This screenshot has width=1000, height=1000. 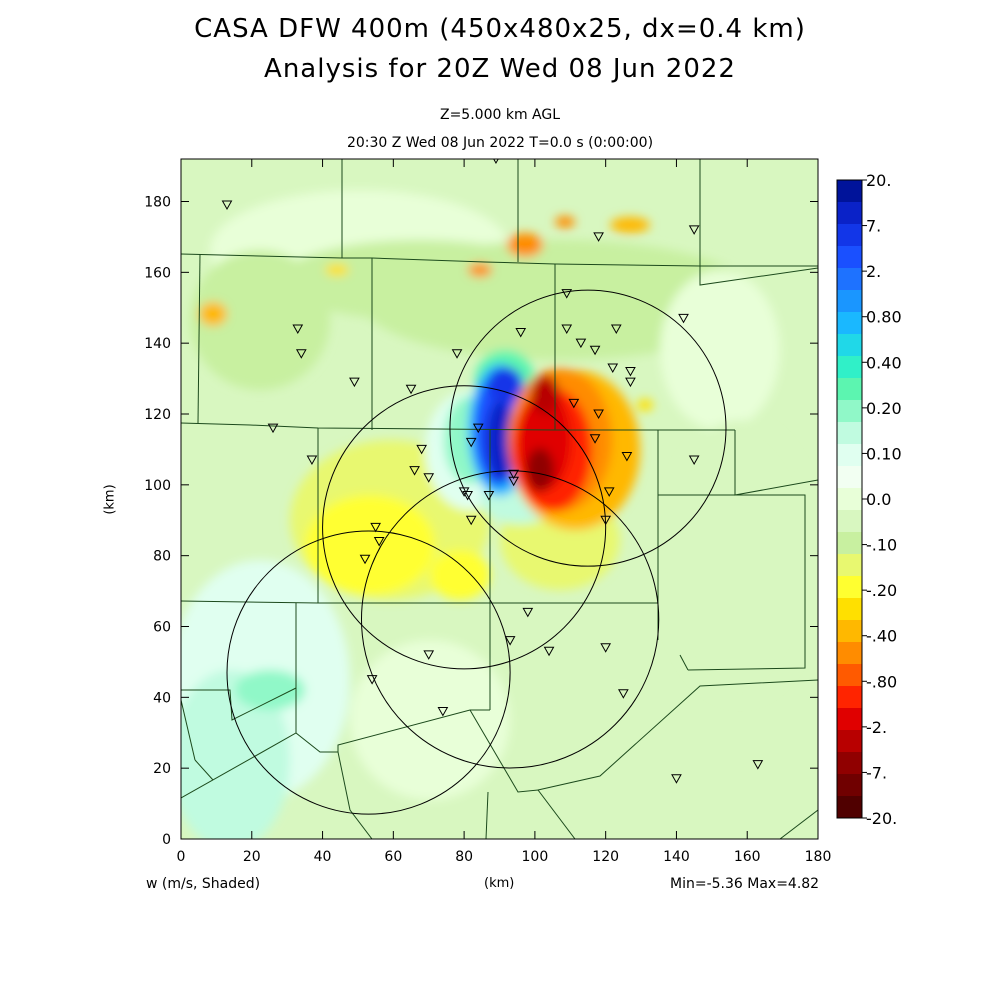 What do you see at coordinates (323, 857) in the screenshot?
I see `x-tick-label: 40` at bounding box center [323, 857].